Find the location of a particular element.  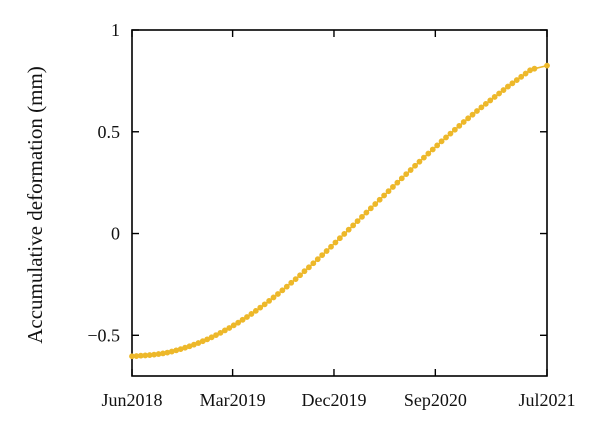

y-axis-label: Accumulative deformation (mm) is located at coordinates (35, 205).